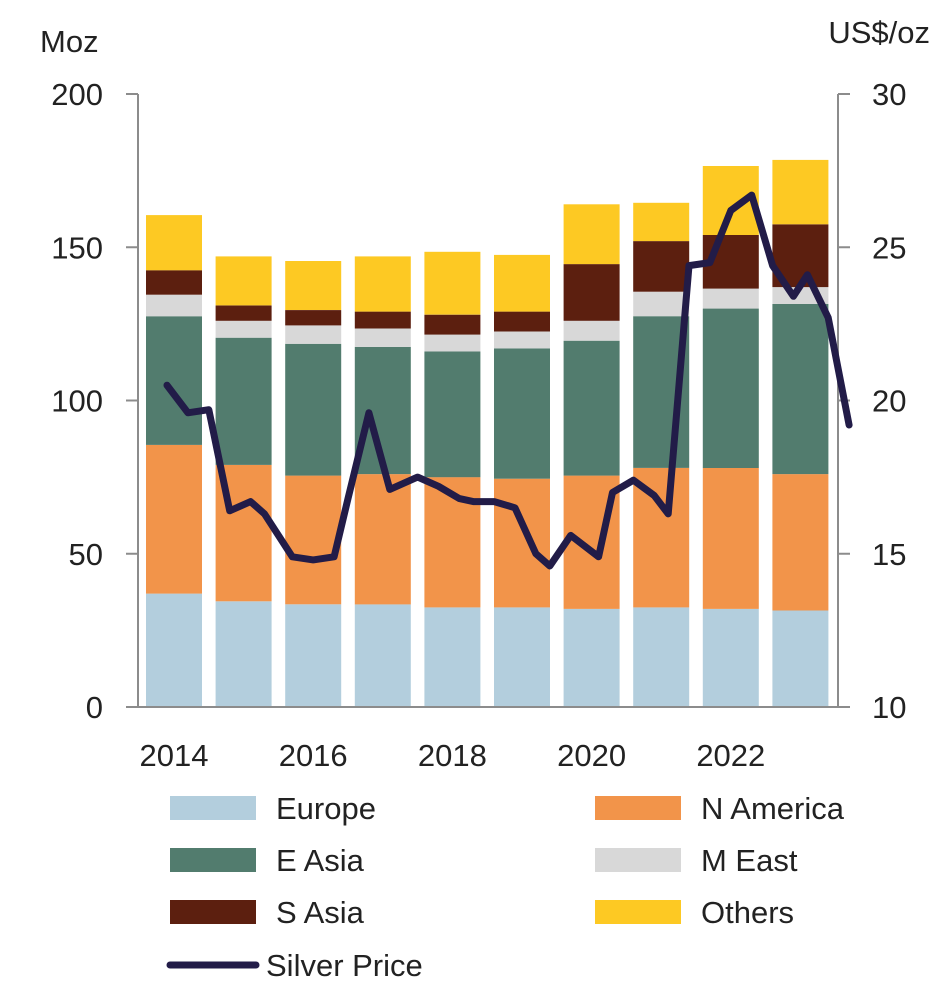 The width and height of the screenshot is (943, 997). What do you see at coordinates (313, 755) in the screenshot?
I see `x-tick-label-2016: 2016` at bounding box center [313, 755].